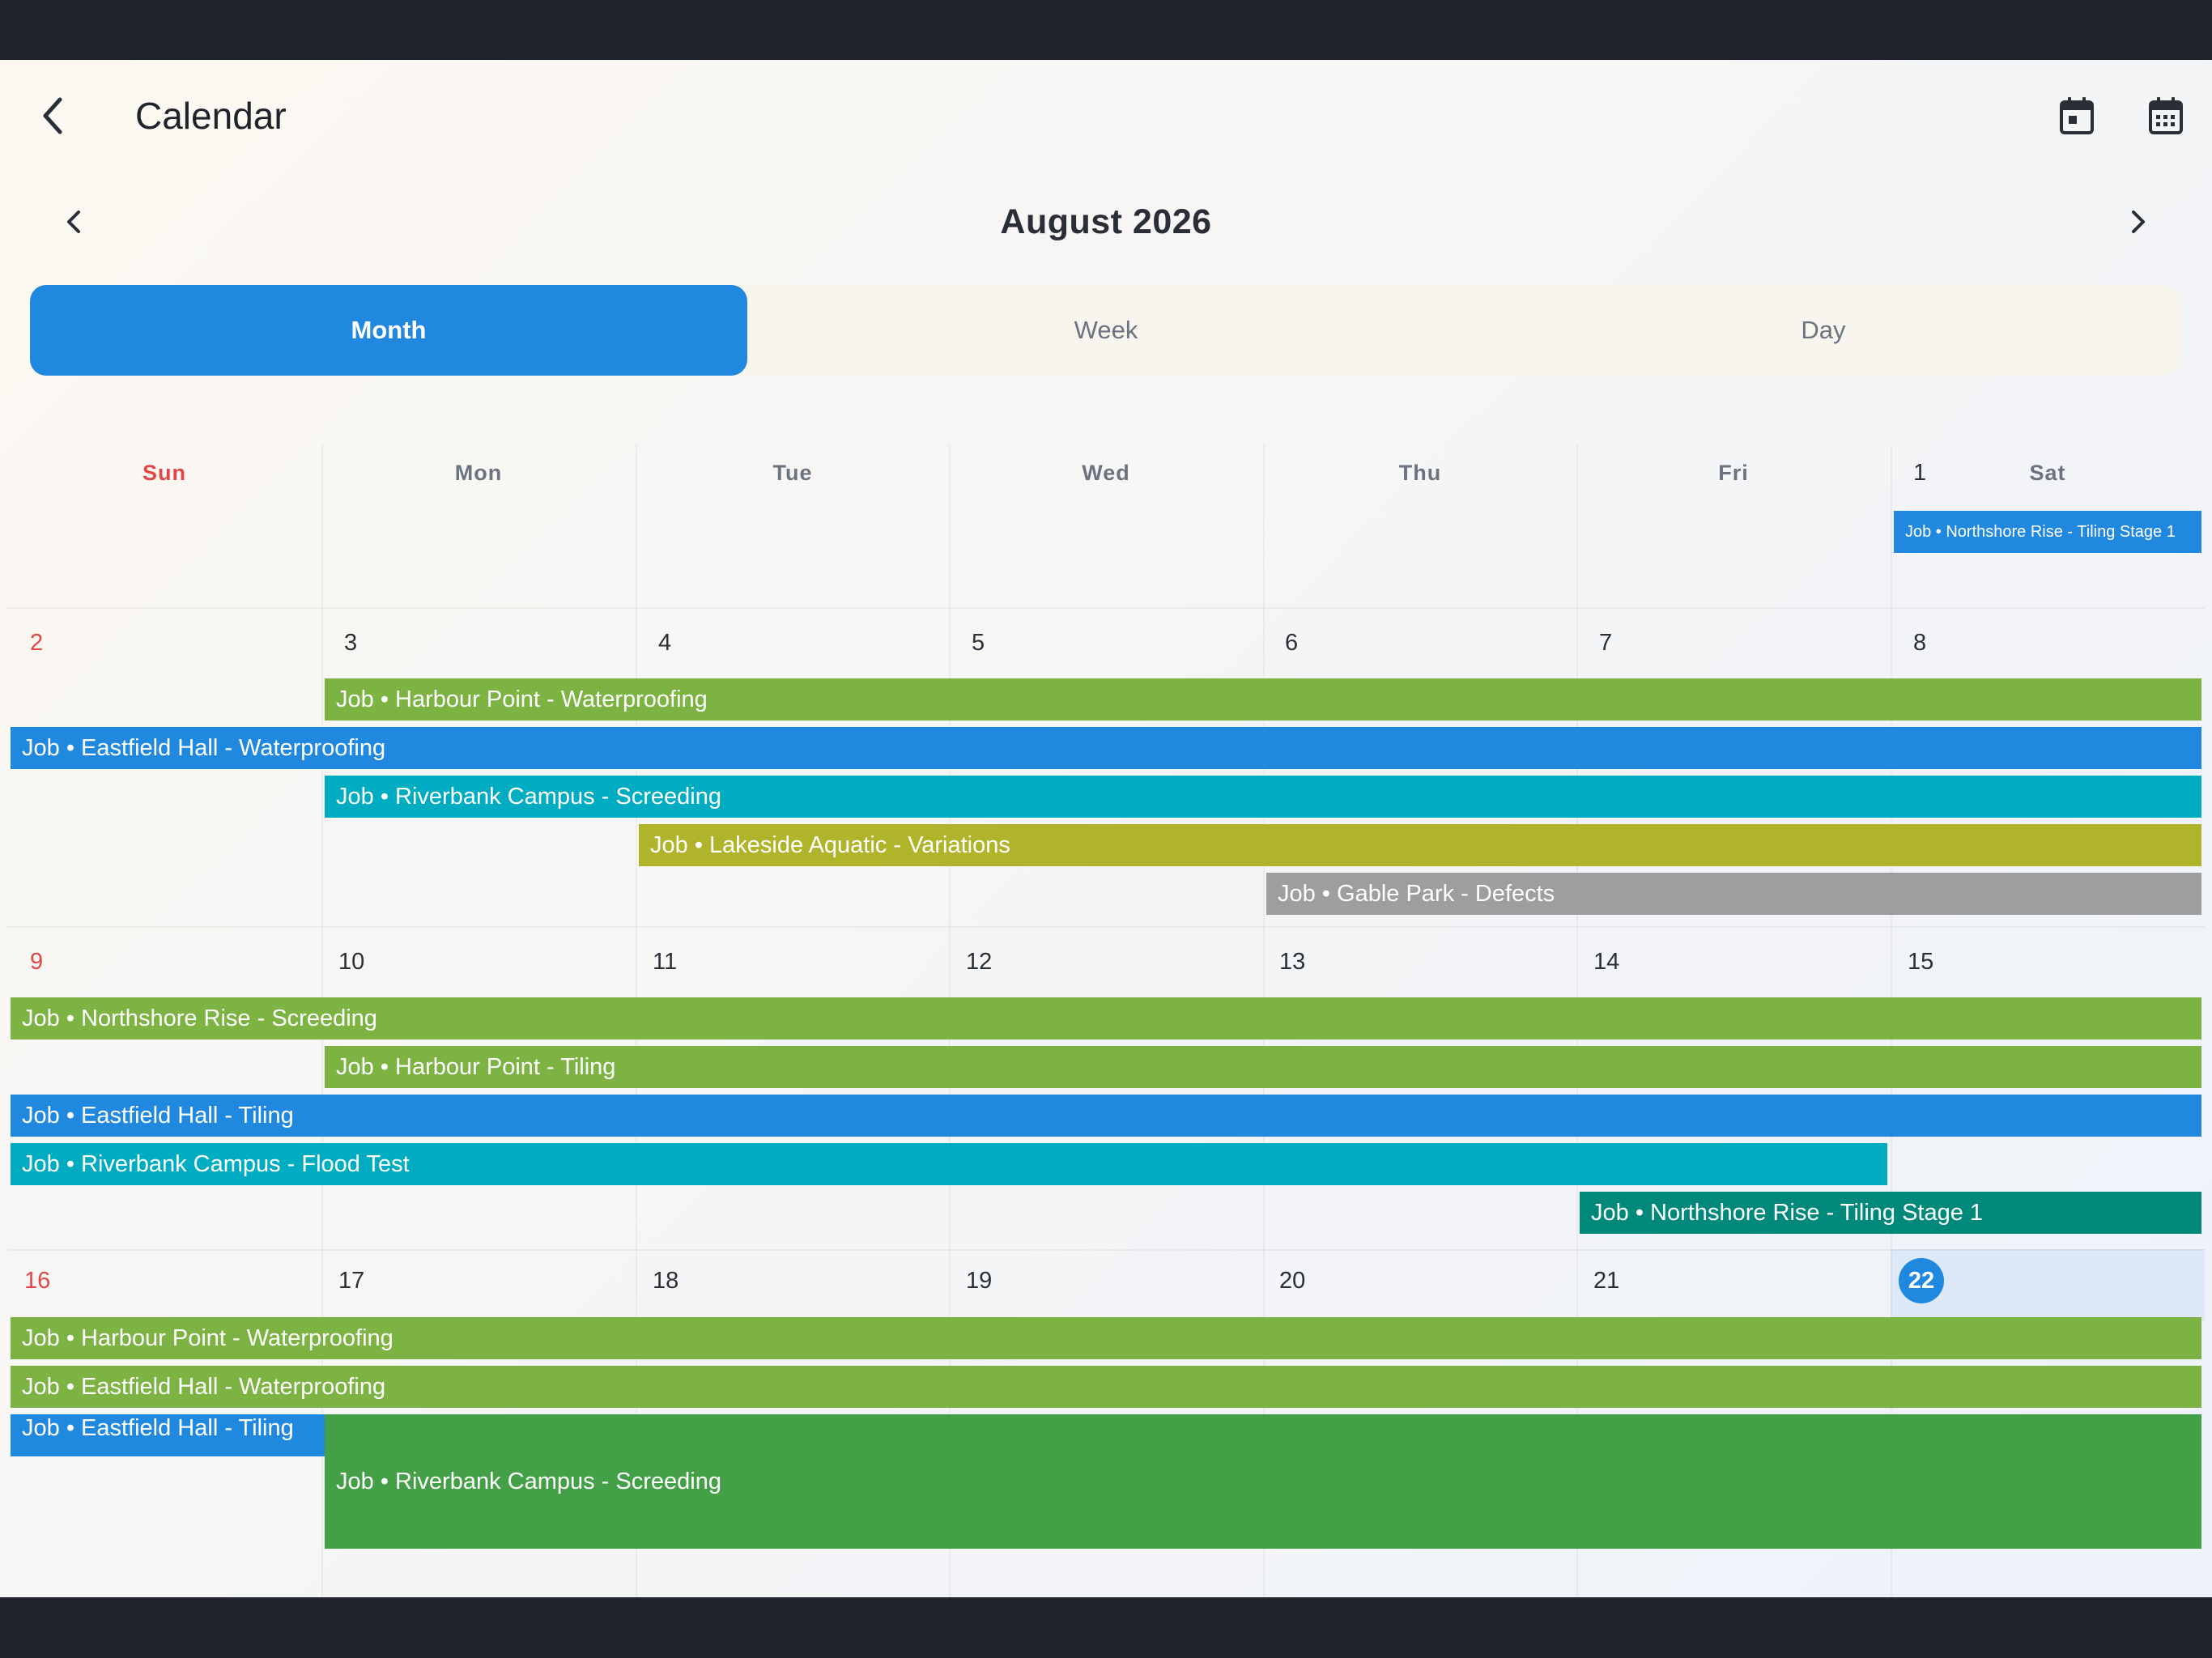 This screenshot has width=2212, height=1658. I want to click on chevron-right-icon, so click(2138, 221).